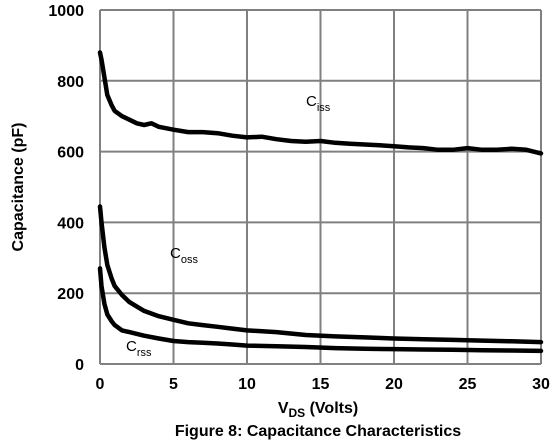 The image size is (557, 443). What do you see at coordinates (296, 413) in the screenshot?
I see `x-axis-title-sub: DS` at bounding box center [296, 413].